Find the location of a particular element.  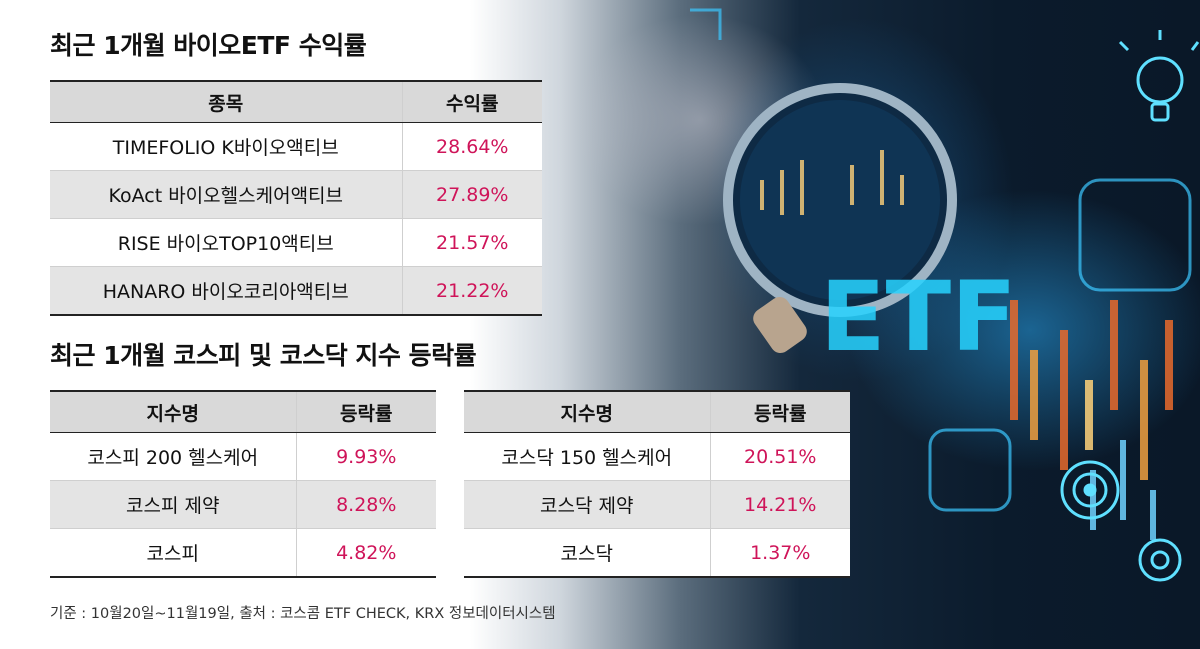

table-row: 코스닥 1.37% is located at coordinates (657, 553).